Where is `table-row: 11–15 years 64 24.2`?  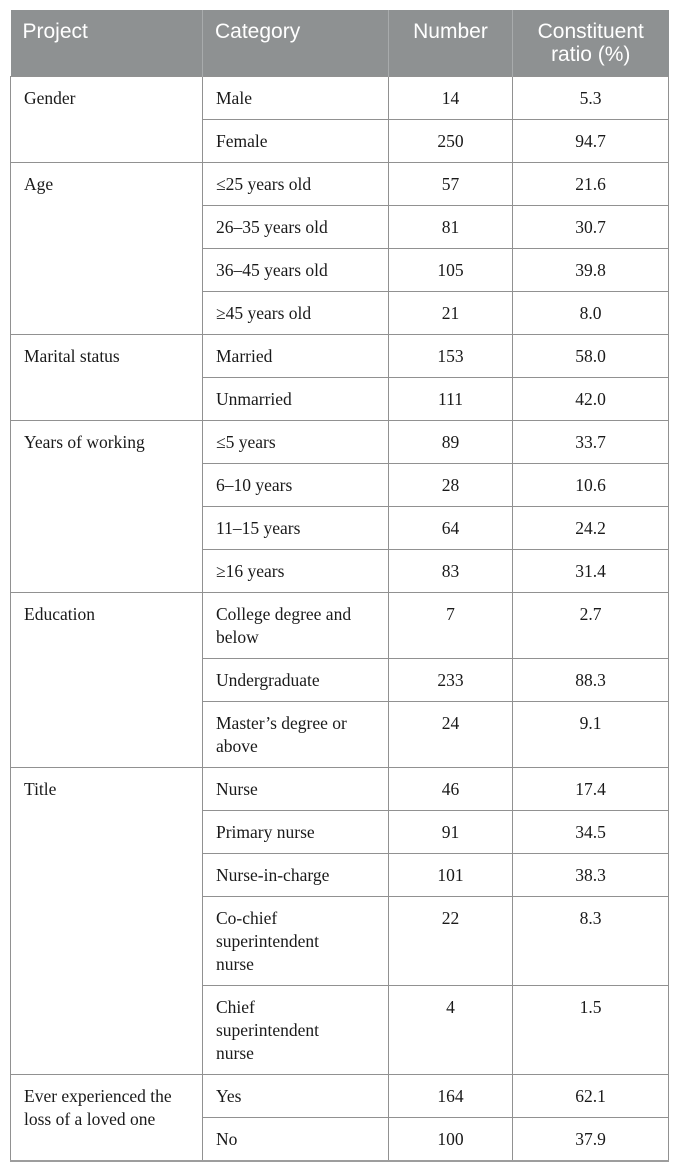
table-row: 11–15 years 64 24.2 is located at coordinates (340, 528).